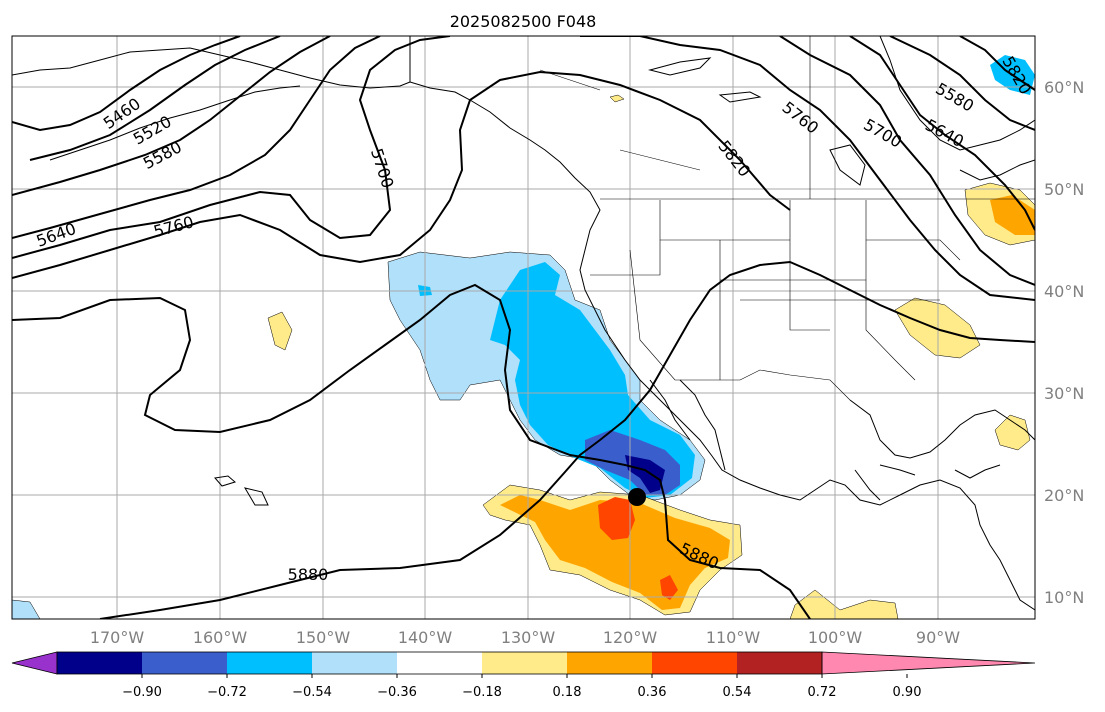 This screenshot has height=712, width=1105. I want to click on colorbar-tick-label: 0.18, so click(567, 692).